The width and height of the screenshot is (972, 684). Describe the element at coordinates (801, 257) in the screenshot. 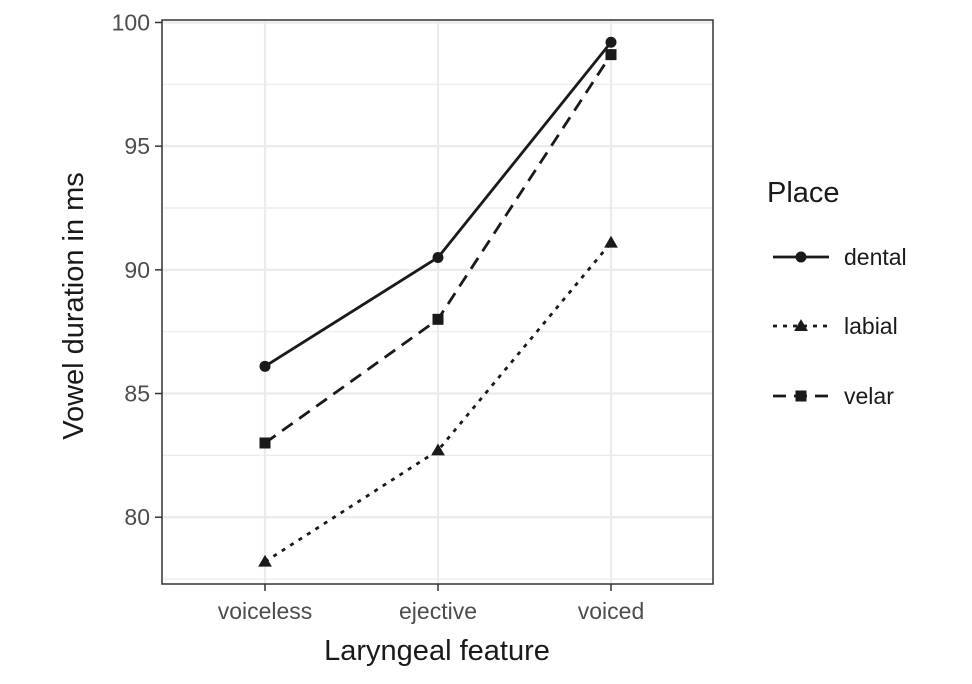

I see `legend-key-marker-dental` at that location.